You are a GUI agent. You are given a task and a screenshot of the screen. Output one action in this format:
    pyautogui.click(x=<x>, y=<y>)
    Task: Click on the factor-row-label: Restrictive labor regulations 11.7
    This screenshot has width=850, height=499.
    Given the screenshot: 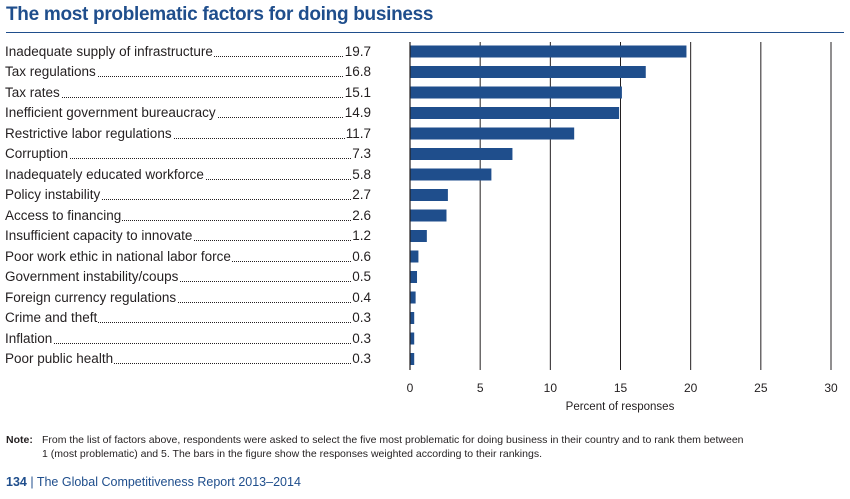 What is the action you would take?
    pyautogui.click(x=188, y=133)
    